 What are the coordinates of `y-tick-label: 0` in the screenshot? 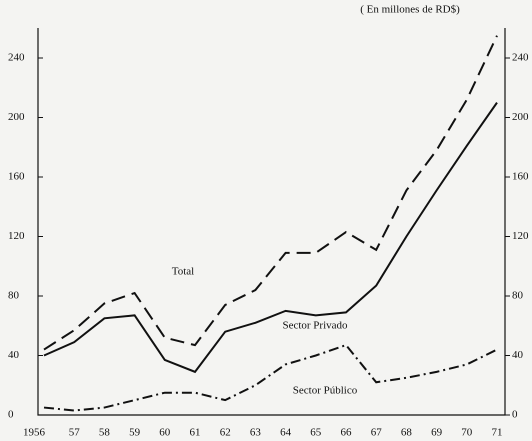 It's located at (11, 415).